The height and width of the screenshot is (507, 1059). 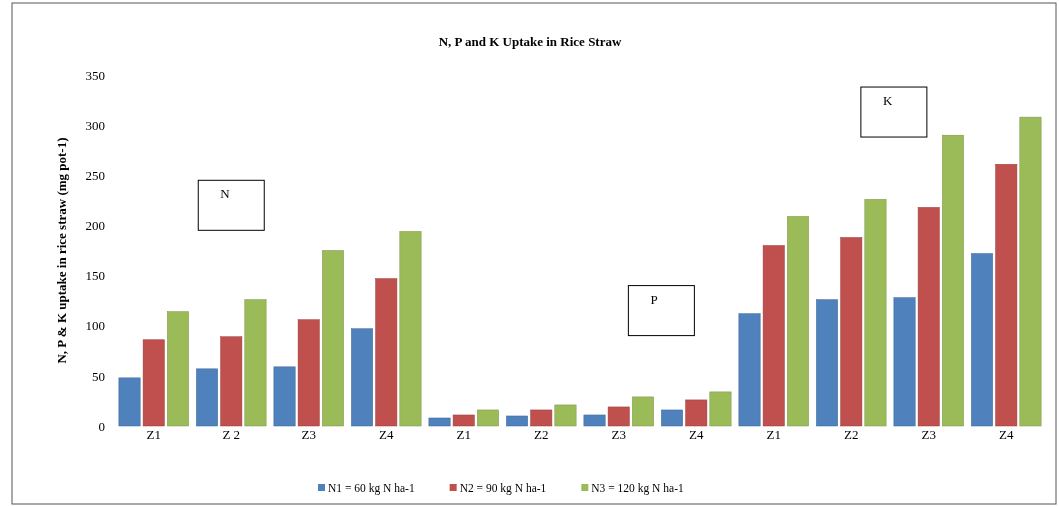 I want to click on y-tick-label: 150, so click(x=95, y=276).